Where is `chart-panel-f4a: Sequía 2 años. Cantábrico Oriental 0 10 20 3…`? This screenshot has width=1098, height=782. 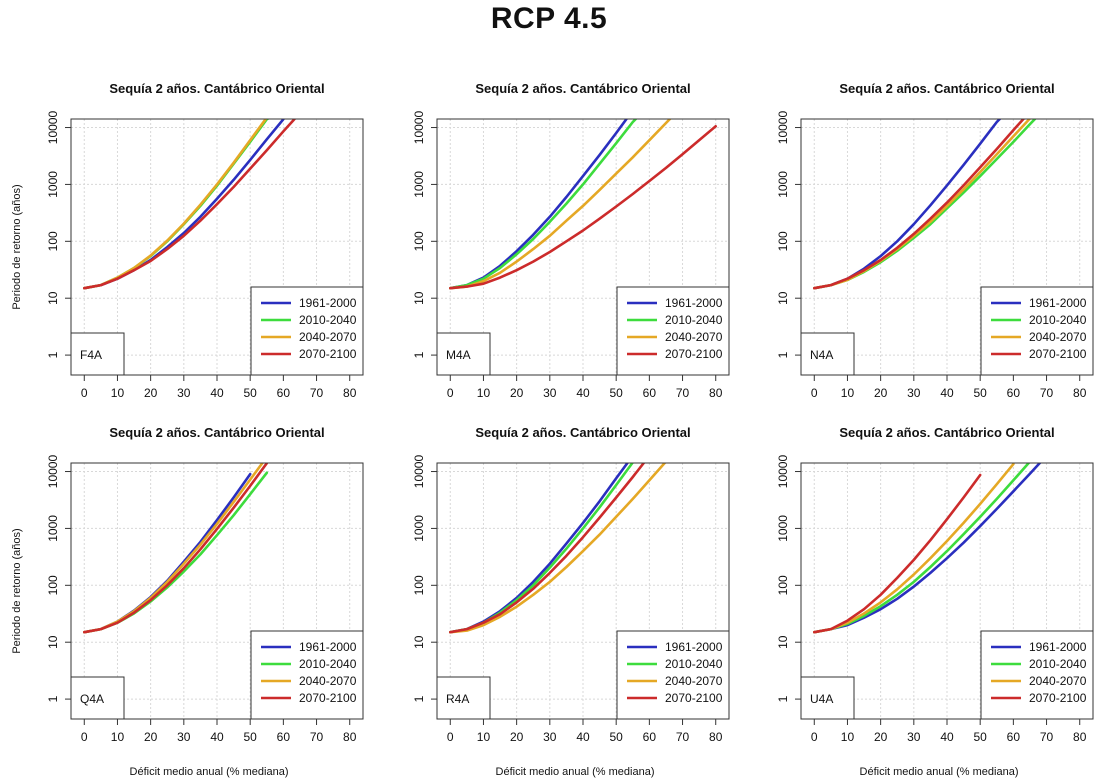
chart-panel-f4a: Sequía 2 años. Cantábrico Oriental 0 10 20 3… is located at coordinates (187, 240).